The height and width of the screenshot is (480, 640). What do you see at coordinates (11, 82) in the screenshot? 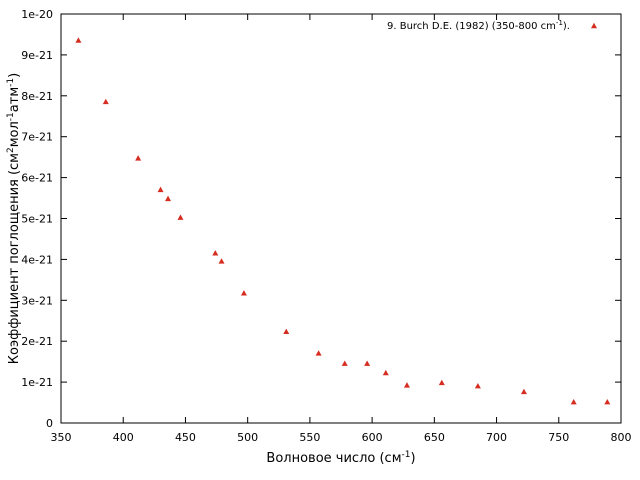
I see `y-axis-label-sup-3: -1` at bounding box center [11, 82].